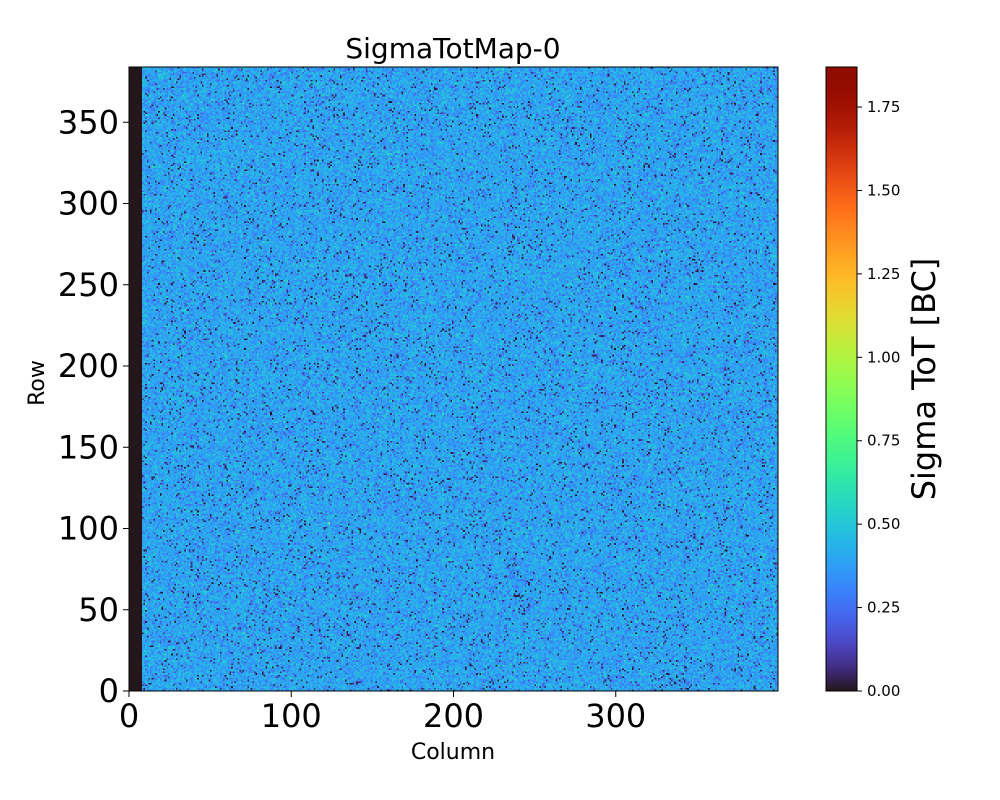  I want to click on y-tick-label: 250, so click(88, 285).